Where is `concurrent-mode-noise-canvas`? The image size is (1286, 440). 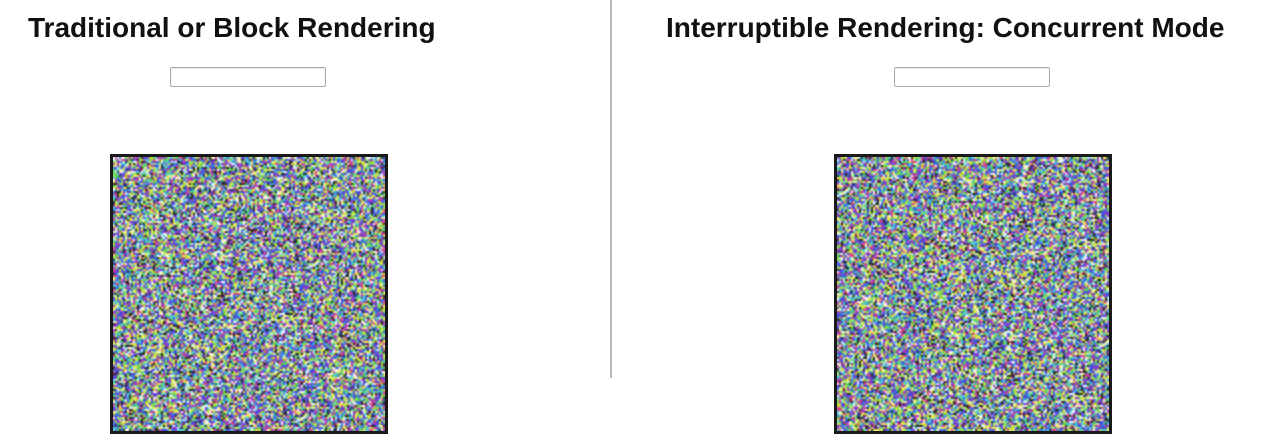
concurrent-mode-noise-canvas is located at coordinates (973, 294).